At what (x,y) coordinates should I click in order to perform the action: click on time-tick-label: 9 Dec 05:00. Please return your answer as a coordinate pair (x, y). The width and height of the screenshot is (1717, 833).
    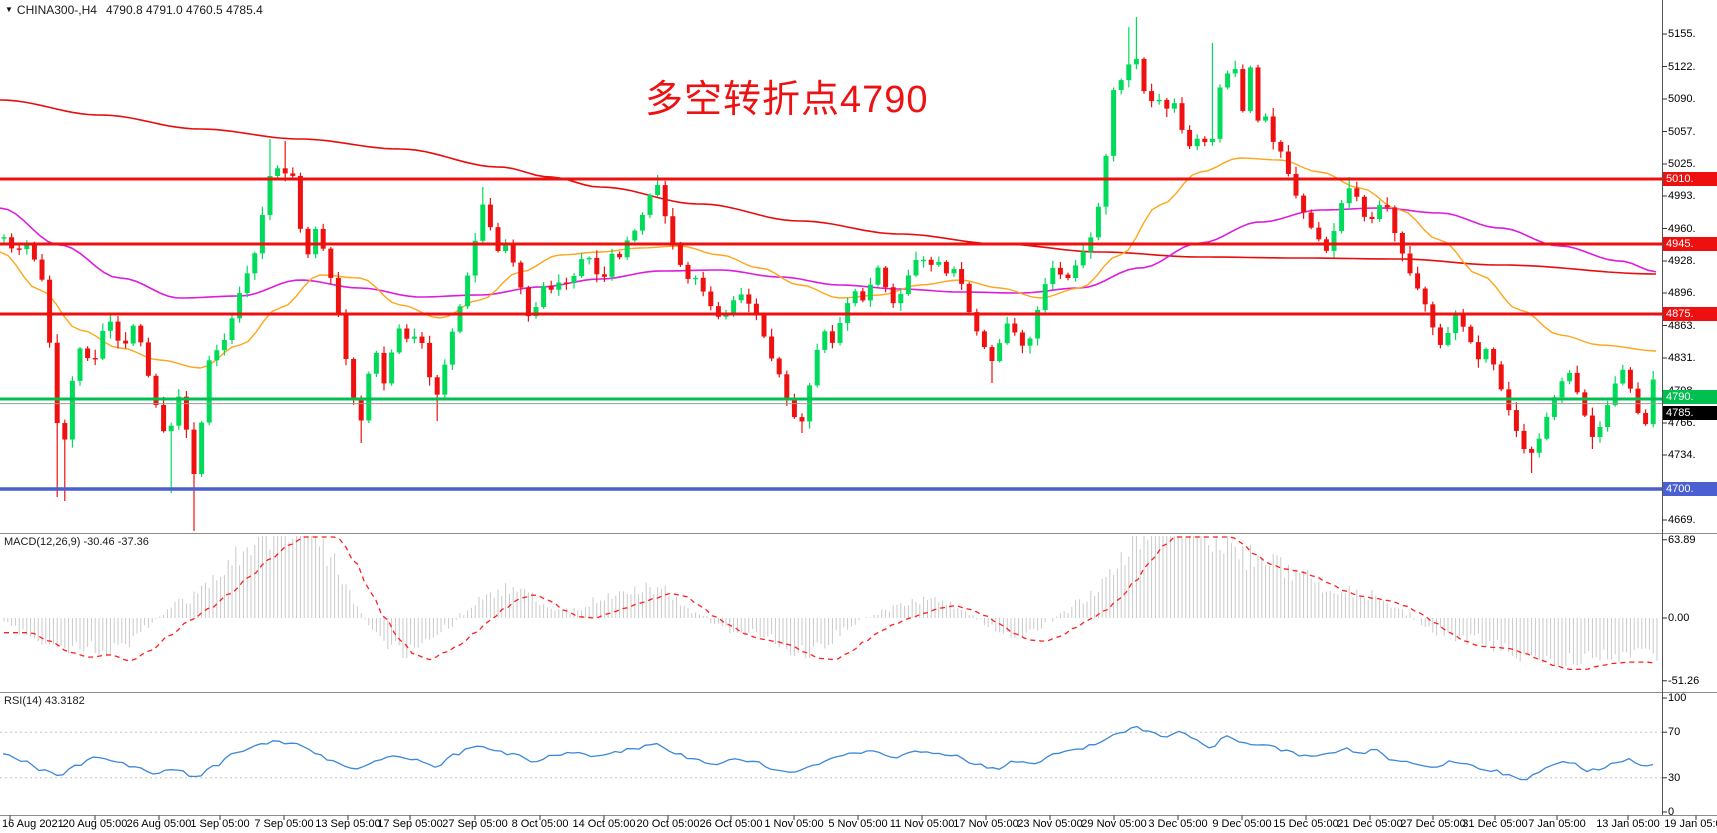
    Looking at the image, I should click on (1242, 824).